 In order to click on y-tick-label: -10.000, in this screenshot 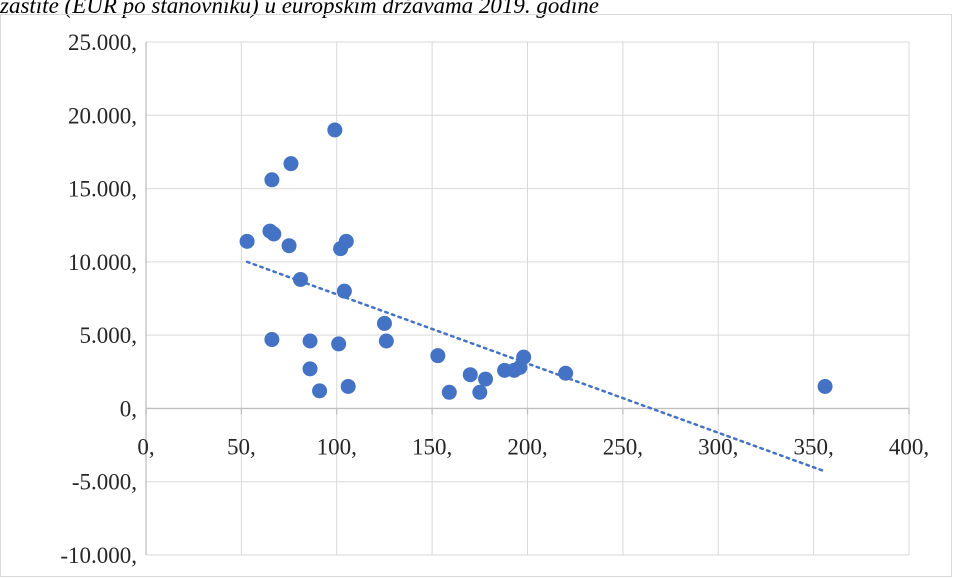, I will do `click(98, 555)`.